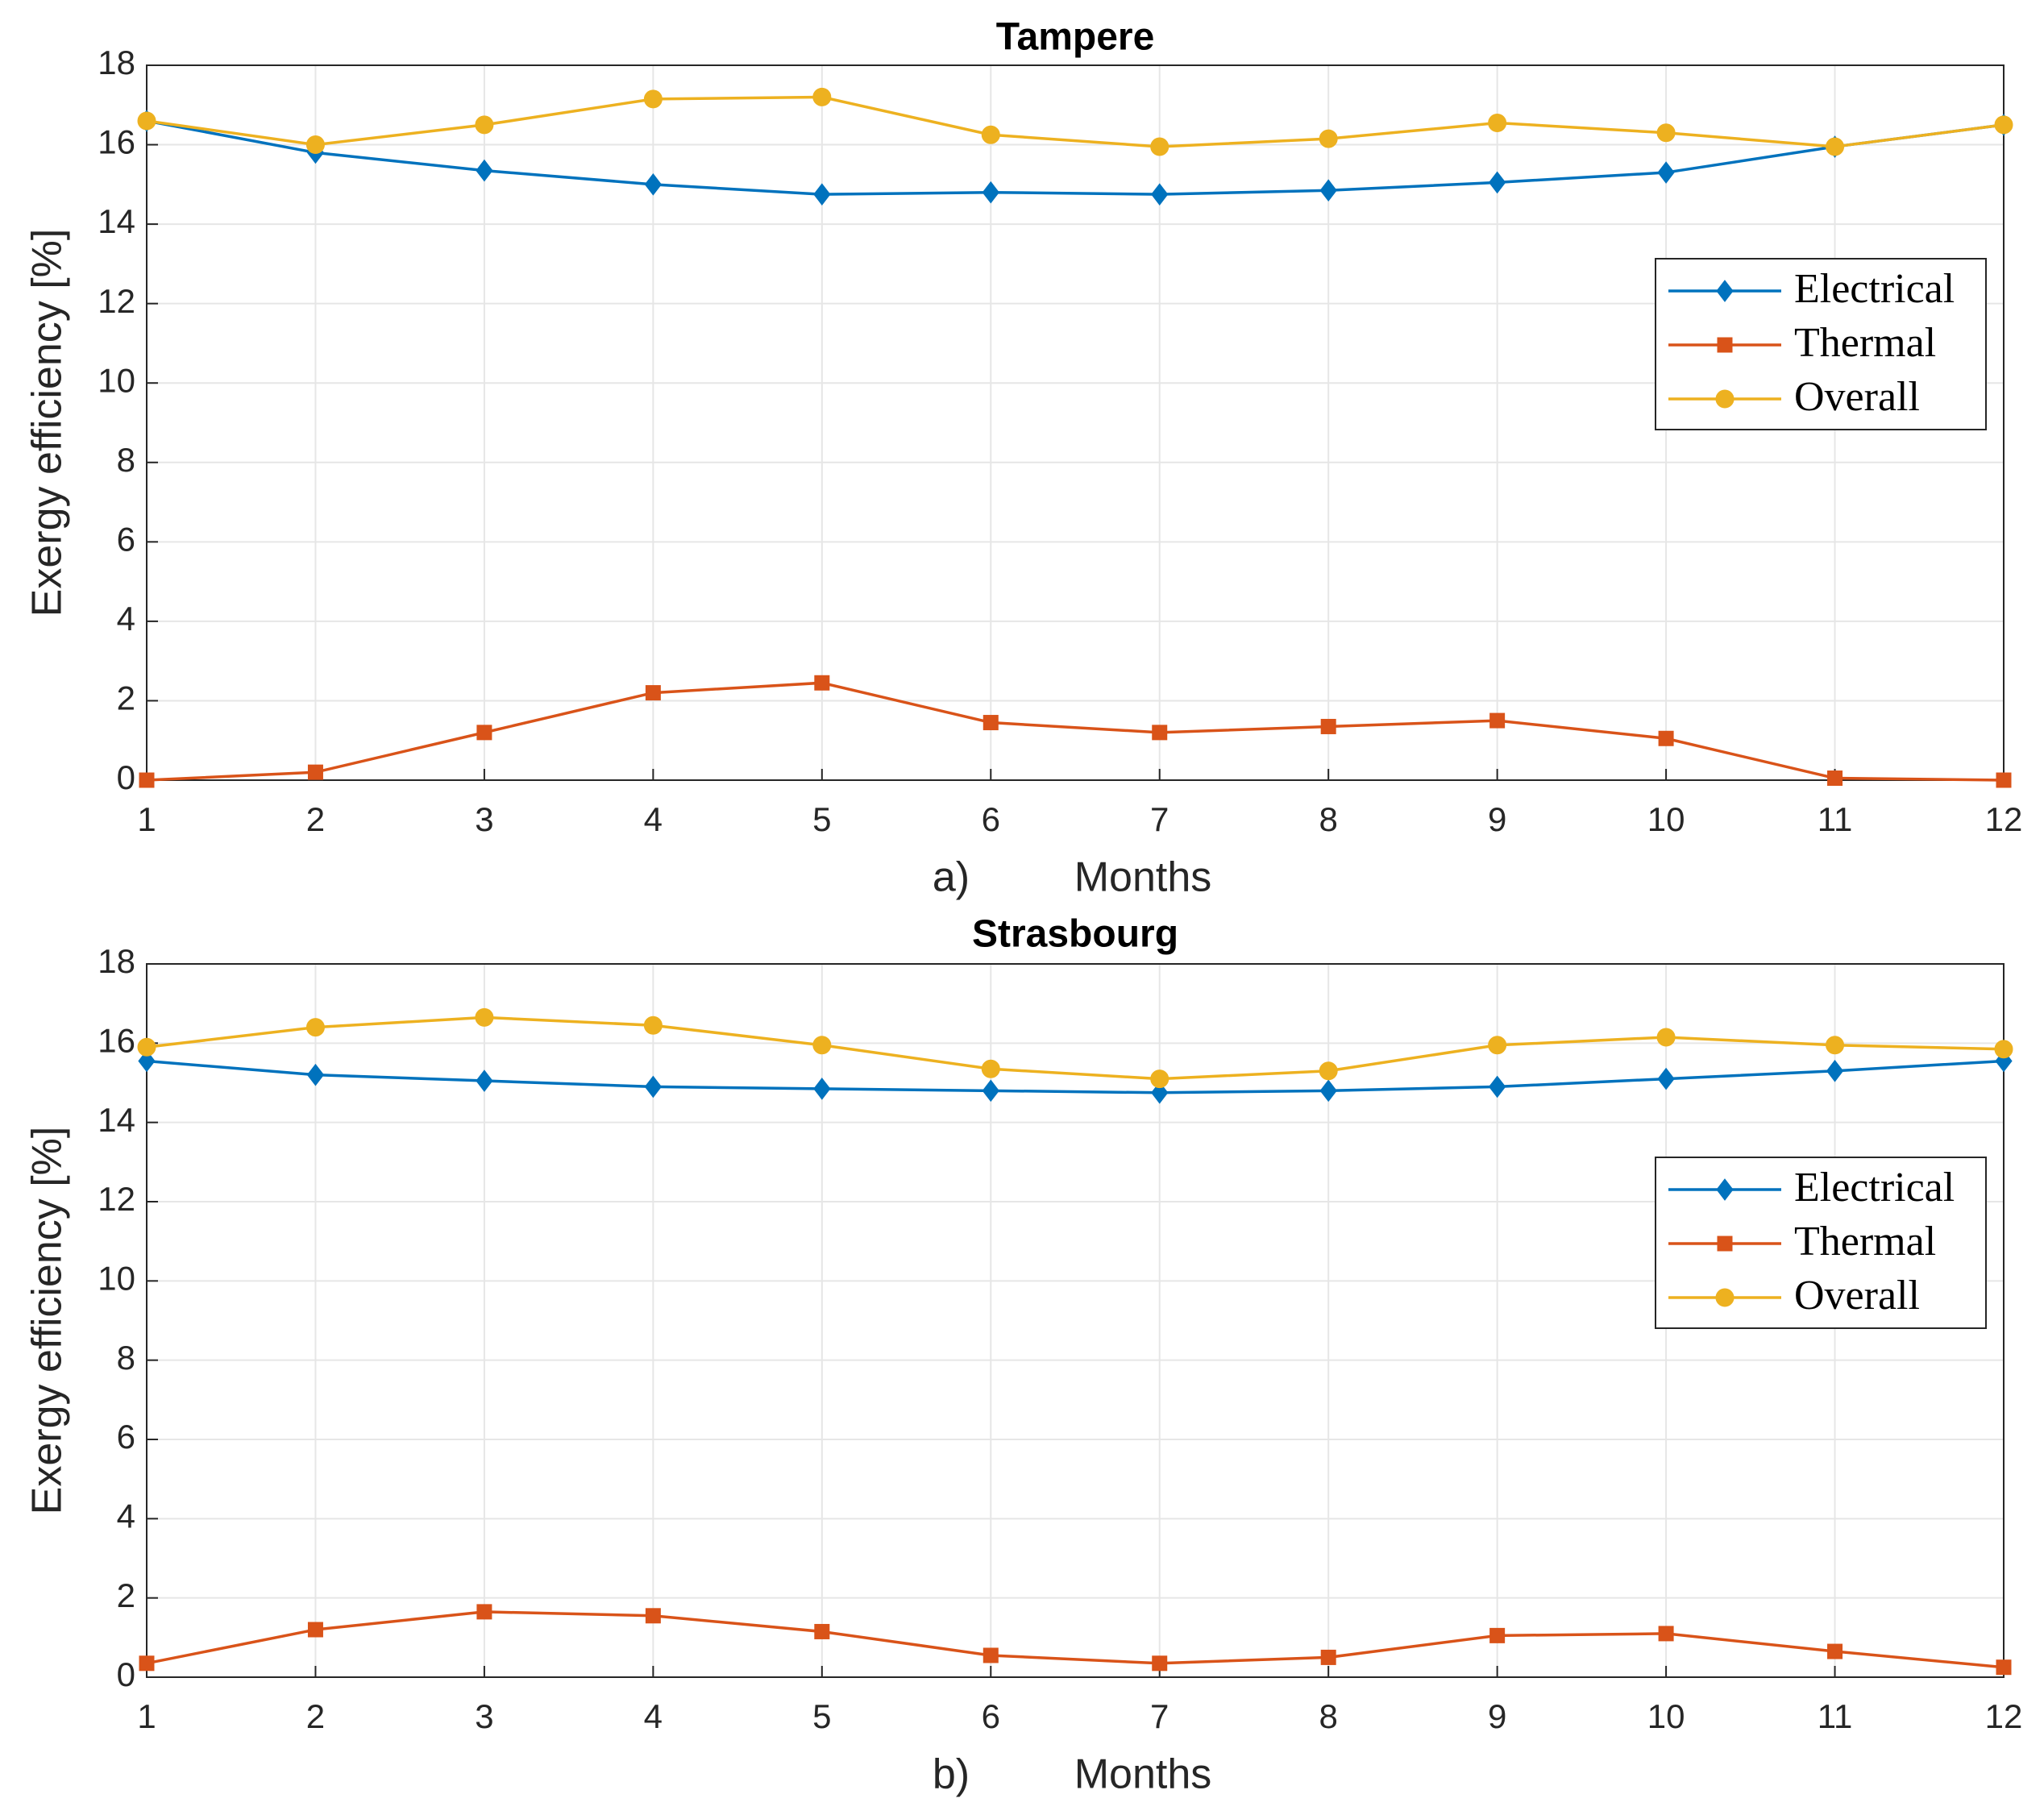 Image resolution: width=2044 pixels, height=1815 pixels. What do you see at coordinates (1835, 1716) in the screenshot?
I see `x-tick-label: 11` at bounding box center [1835, 1716].